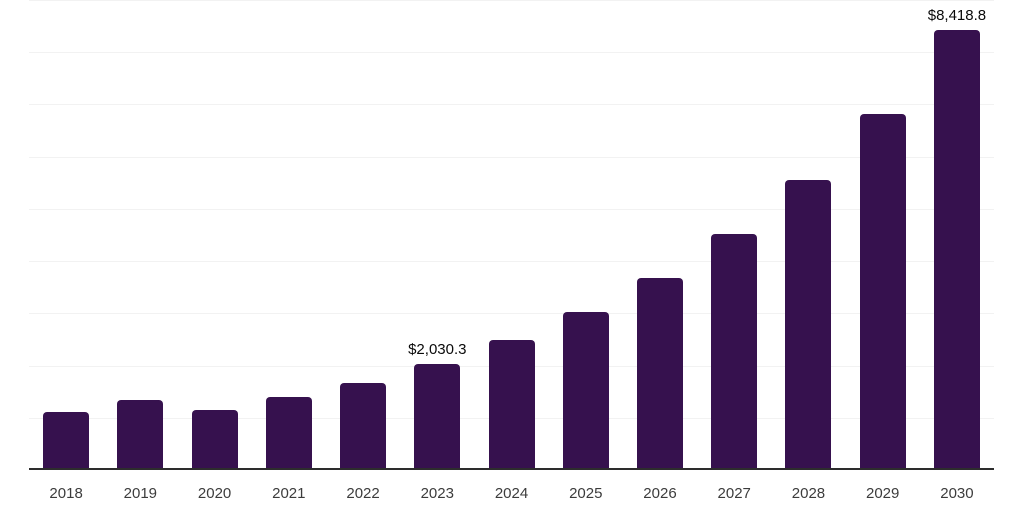  What do you see at coordinates (214, 439) in the screenshot?
I see `bar-2020` at bounding box center [214, 439].